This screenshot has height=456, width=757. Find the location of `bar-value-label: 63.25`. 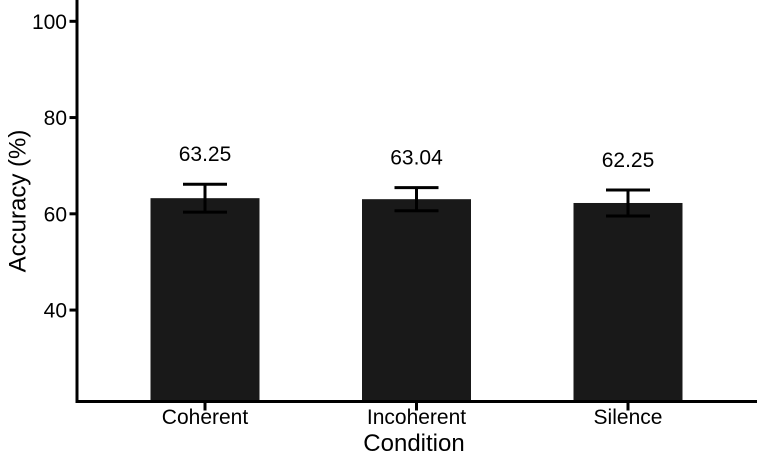

bar-value-label: 63.25 is located at coordinates (205, 154).